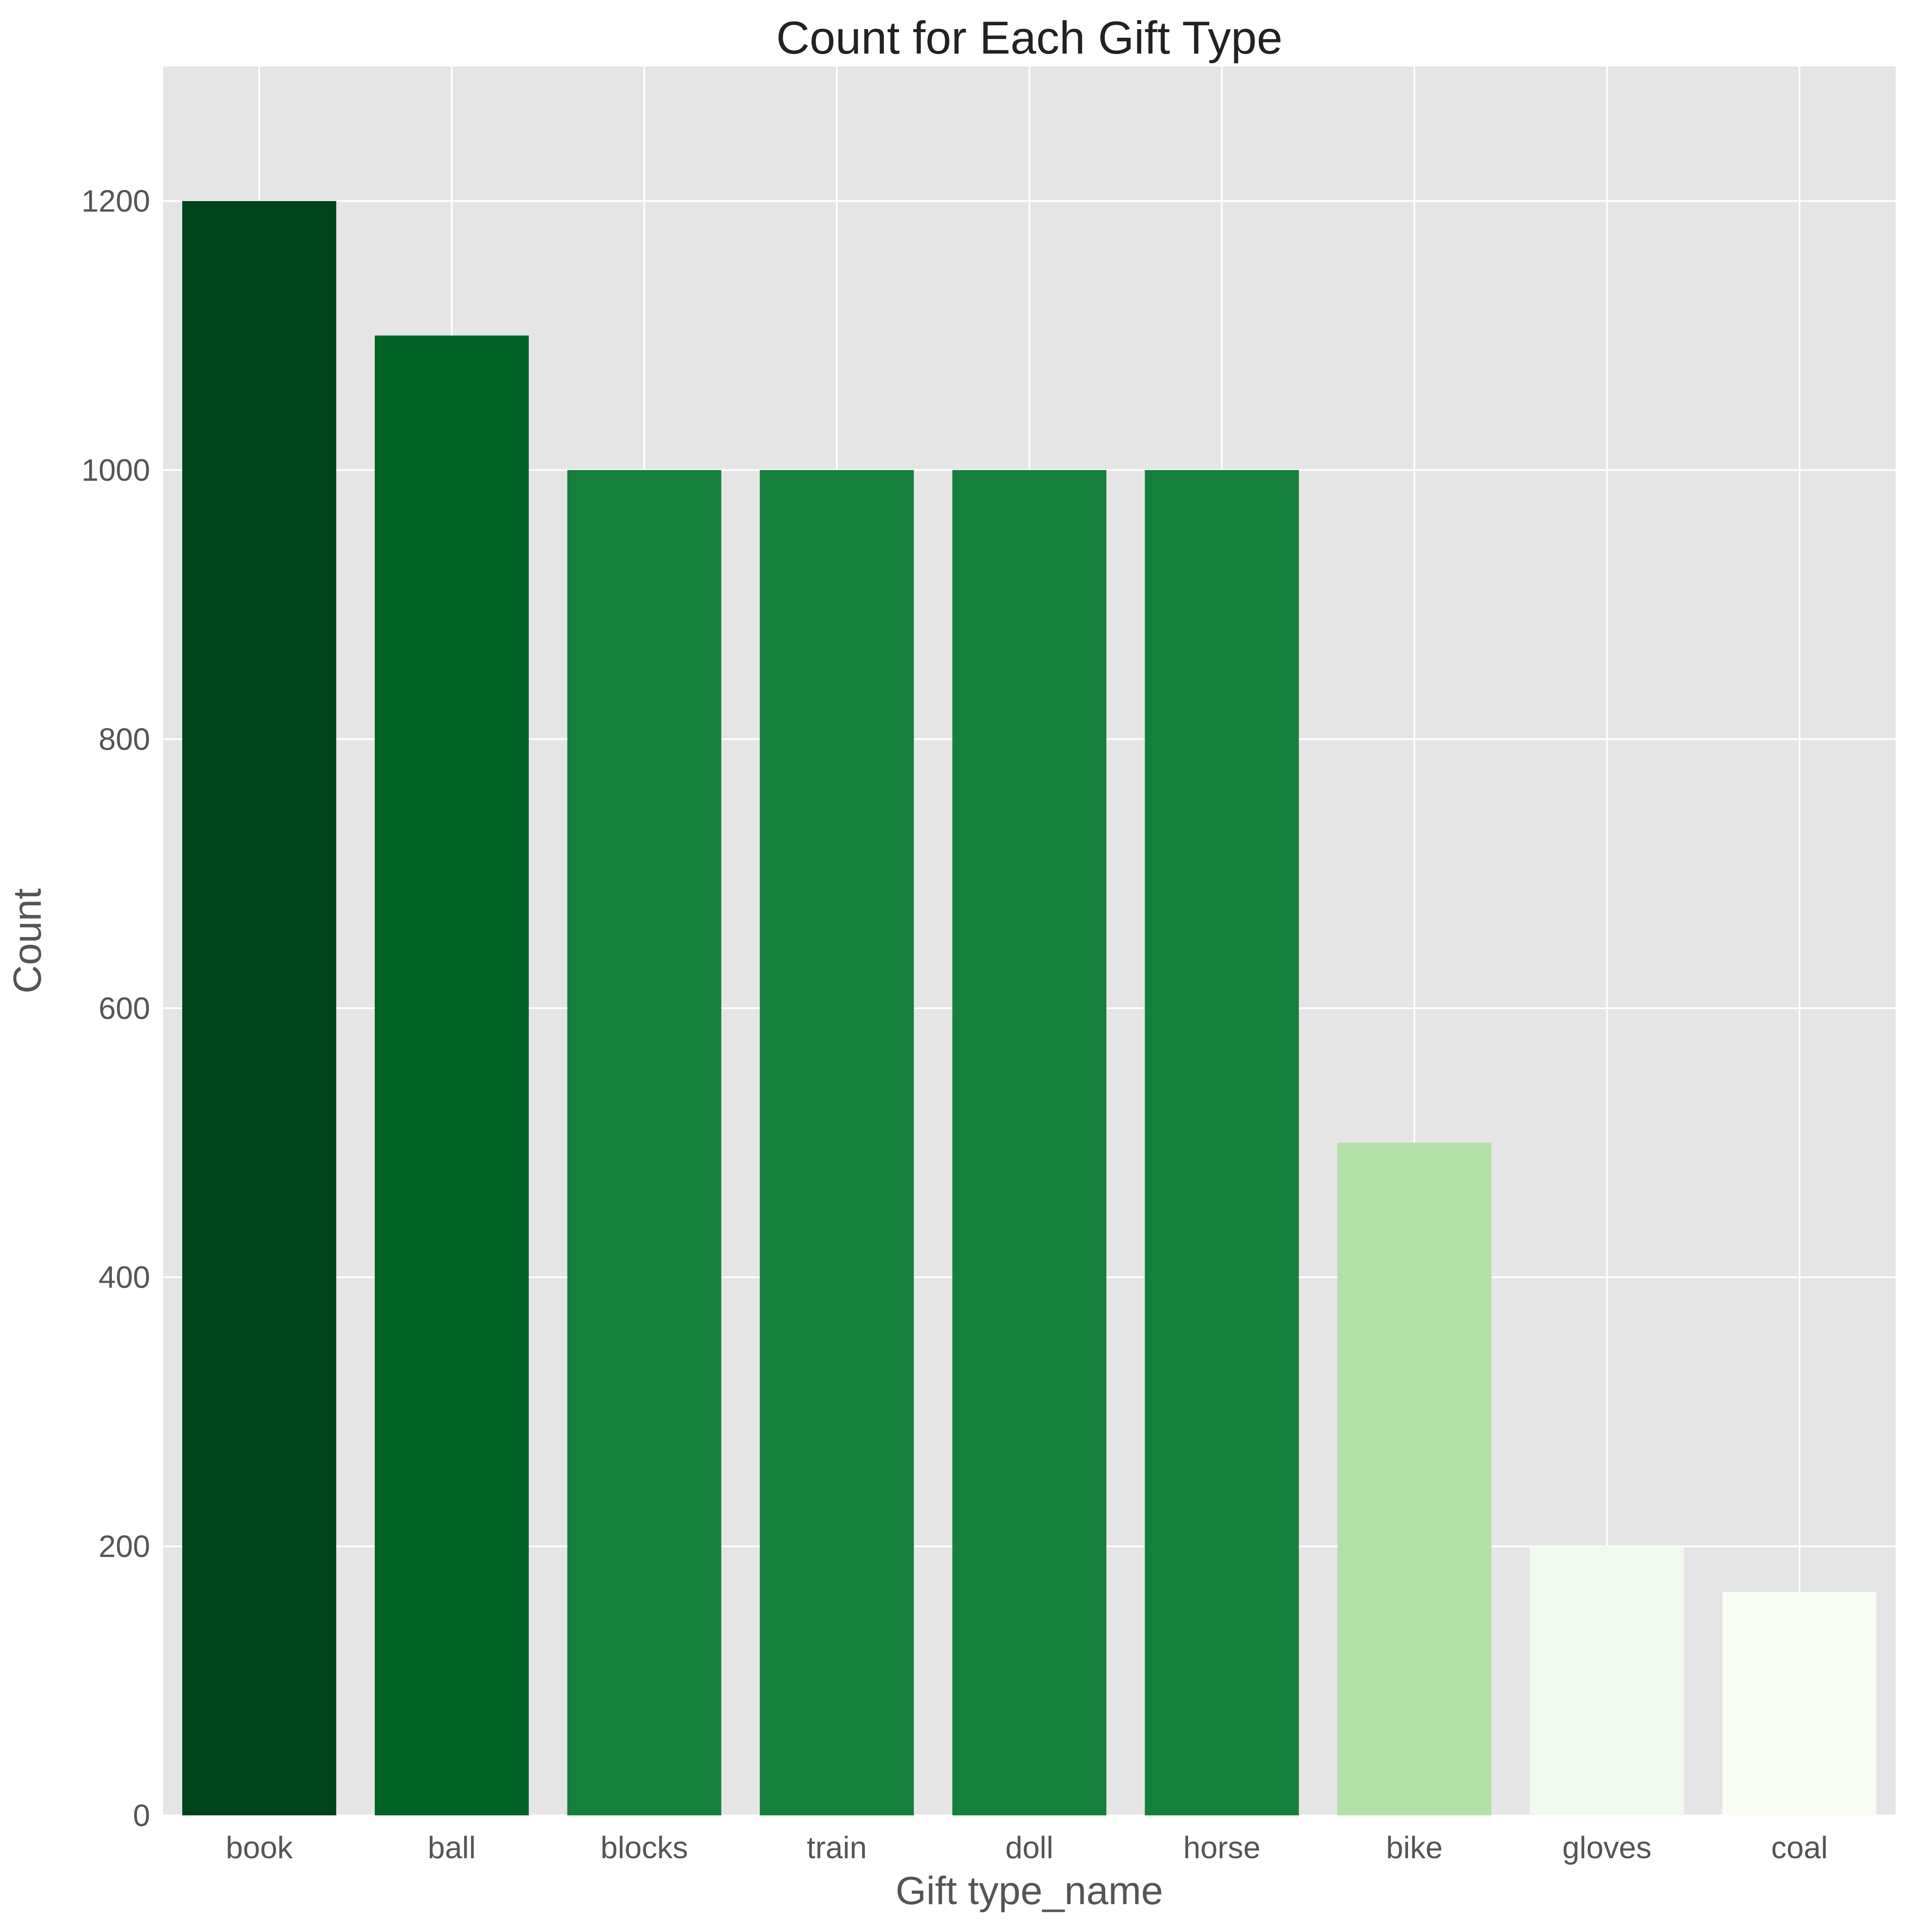 This screenshot has width=1930, height=1932. What do you see at coordinates (124, 1009) in the screenshot?
I see `y-tick-label: 600` at bounding box center [124, 1009].